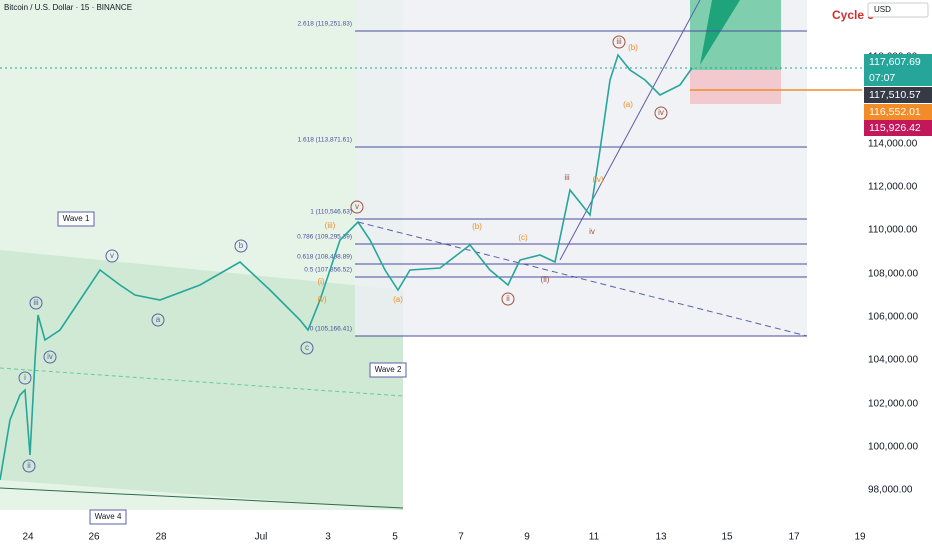 This screenshot has height=550, width=932. Describe the element at coordinates (325, 140) in the screenshot. I see `fib-label: 1.618 (113,871.61)` at that location.